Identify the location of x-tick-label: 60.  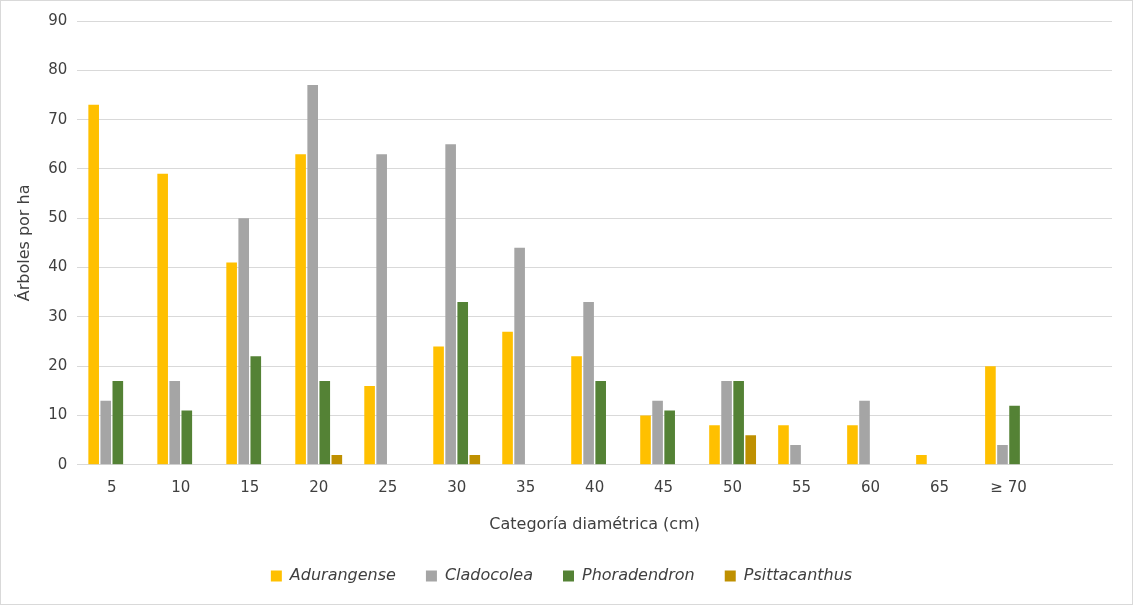
(871, 486).